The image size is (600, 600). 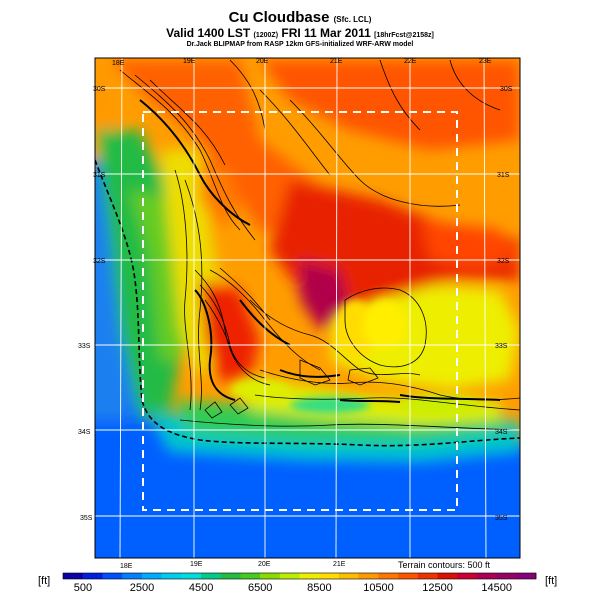 I want to click on valid-label: Valid 1400 LST, so click(x=208, y=33).